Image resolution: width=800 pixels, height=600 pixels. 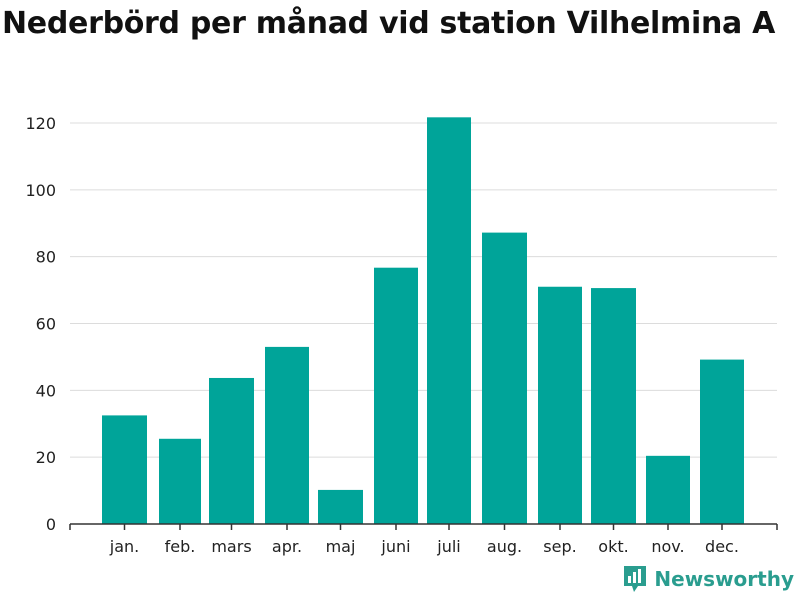 What do you see at coordinates (46, 257) in the screenshot?
I see `y-tick-label: 80` at bounding box center [46, 257].